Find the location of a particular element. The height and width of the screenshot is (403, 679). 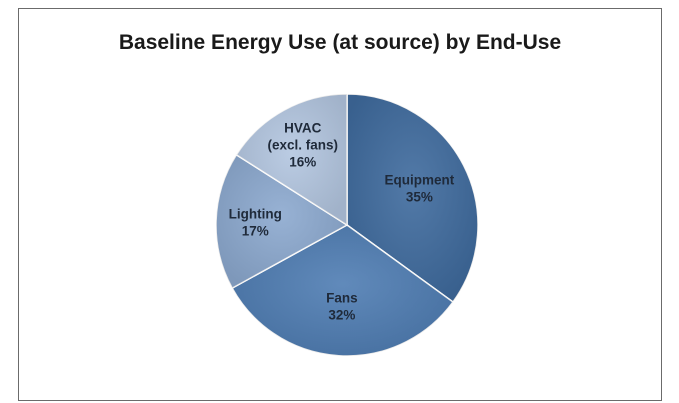

slice-label-line: Equipment is located at coordinates (420, 180).